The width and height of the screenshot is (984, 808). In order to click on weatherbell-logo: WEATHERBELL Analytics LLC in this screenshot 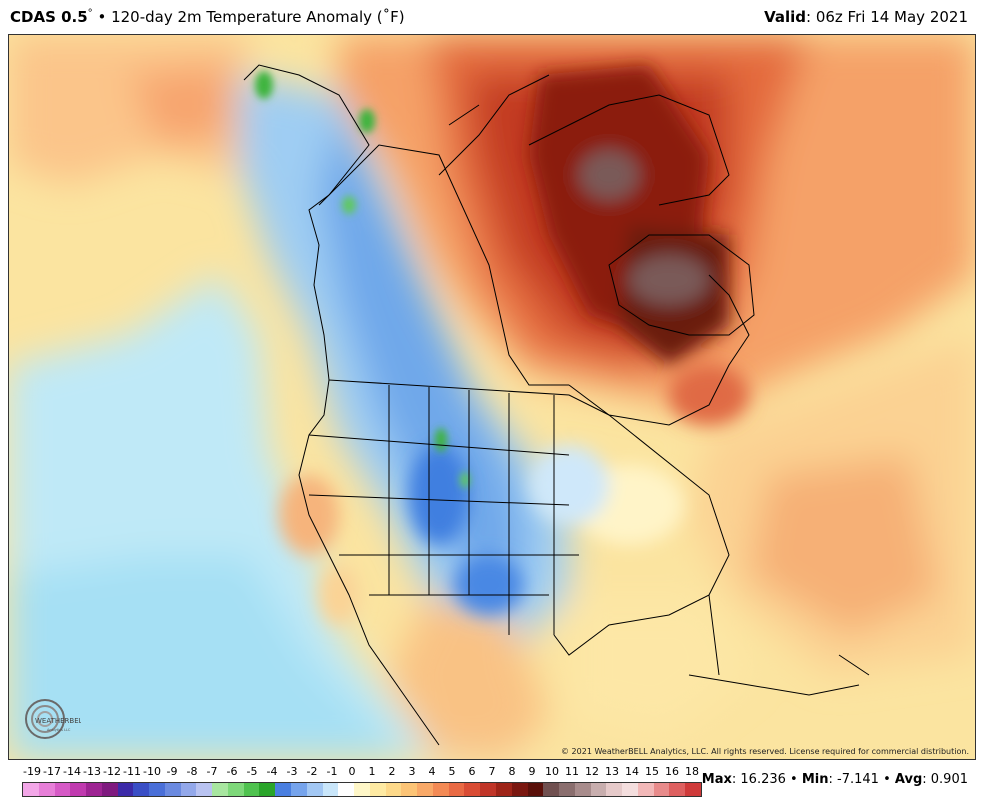, I will do `click(52, 719)`.